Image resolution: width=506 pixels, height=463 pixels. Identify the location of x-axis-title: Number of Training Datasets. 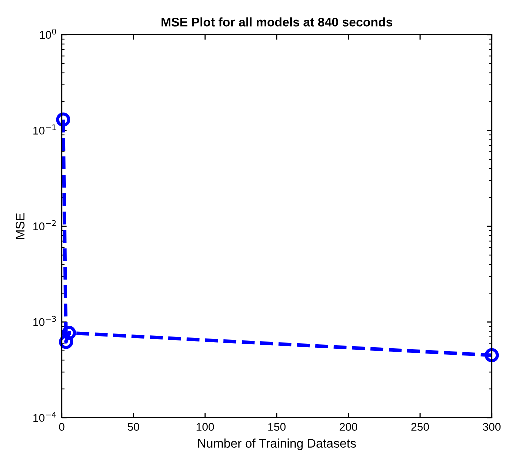
(277, 444).